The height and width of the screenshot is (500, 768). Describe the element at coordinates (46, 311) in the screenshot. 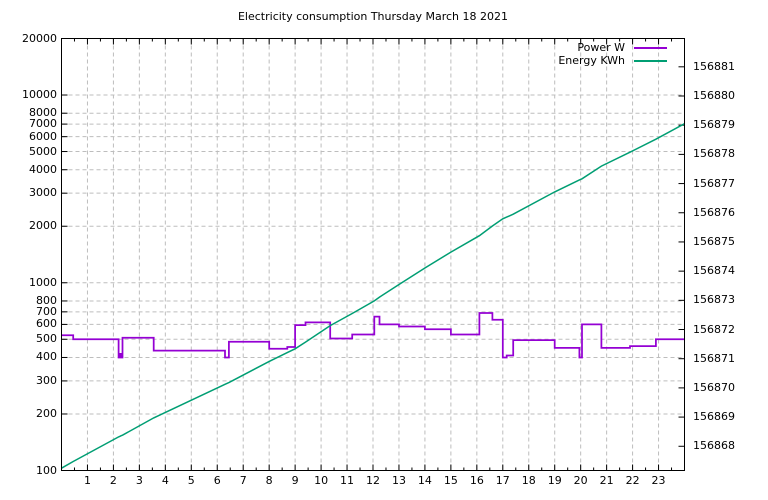

I see `y1-tick-label: 700` at that location.